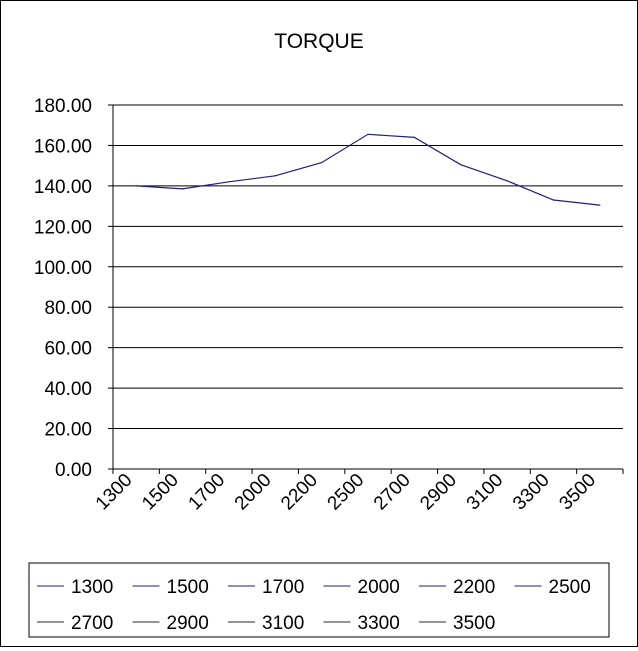 This screenshot has width=638, height=651. I want to click on legend-label: 1700, so click(283, 587).